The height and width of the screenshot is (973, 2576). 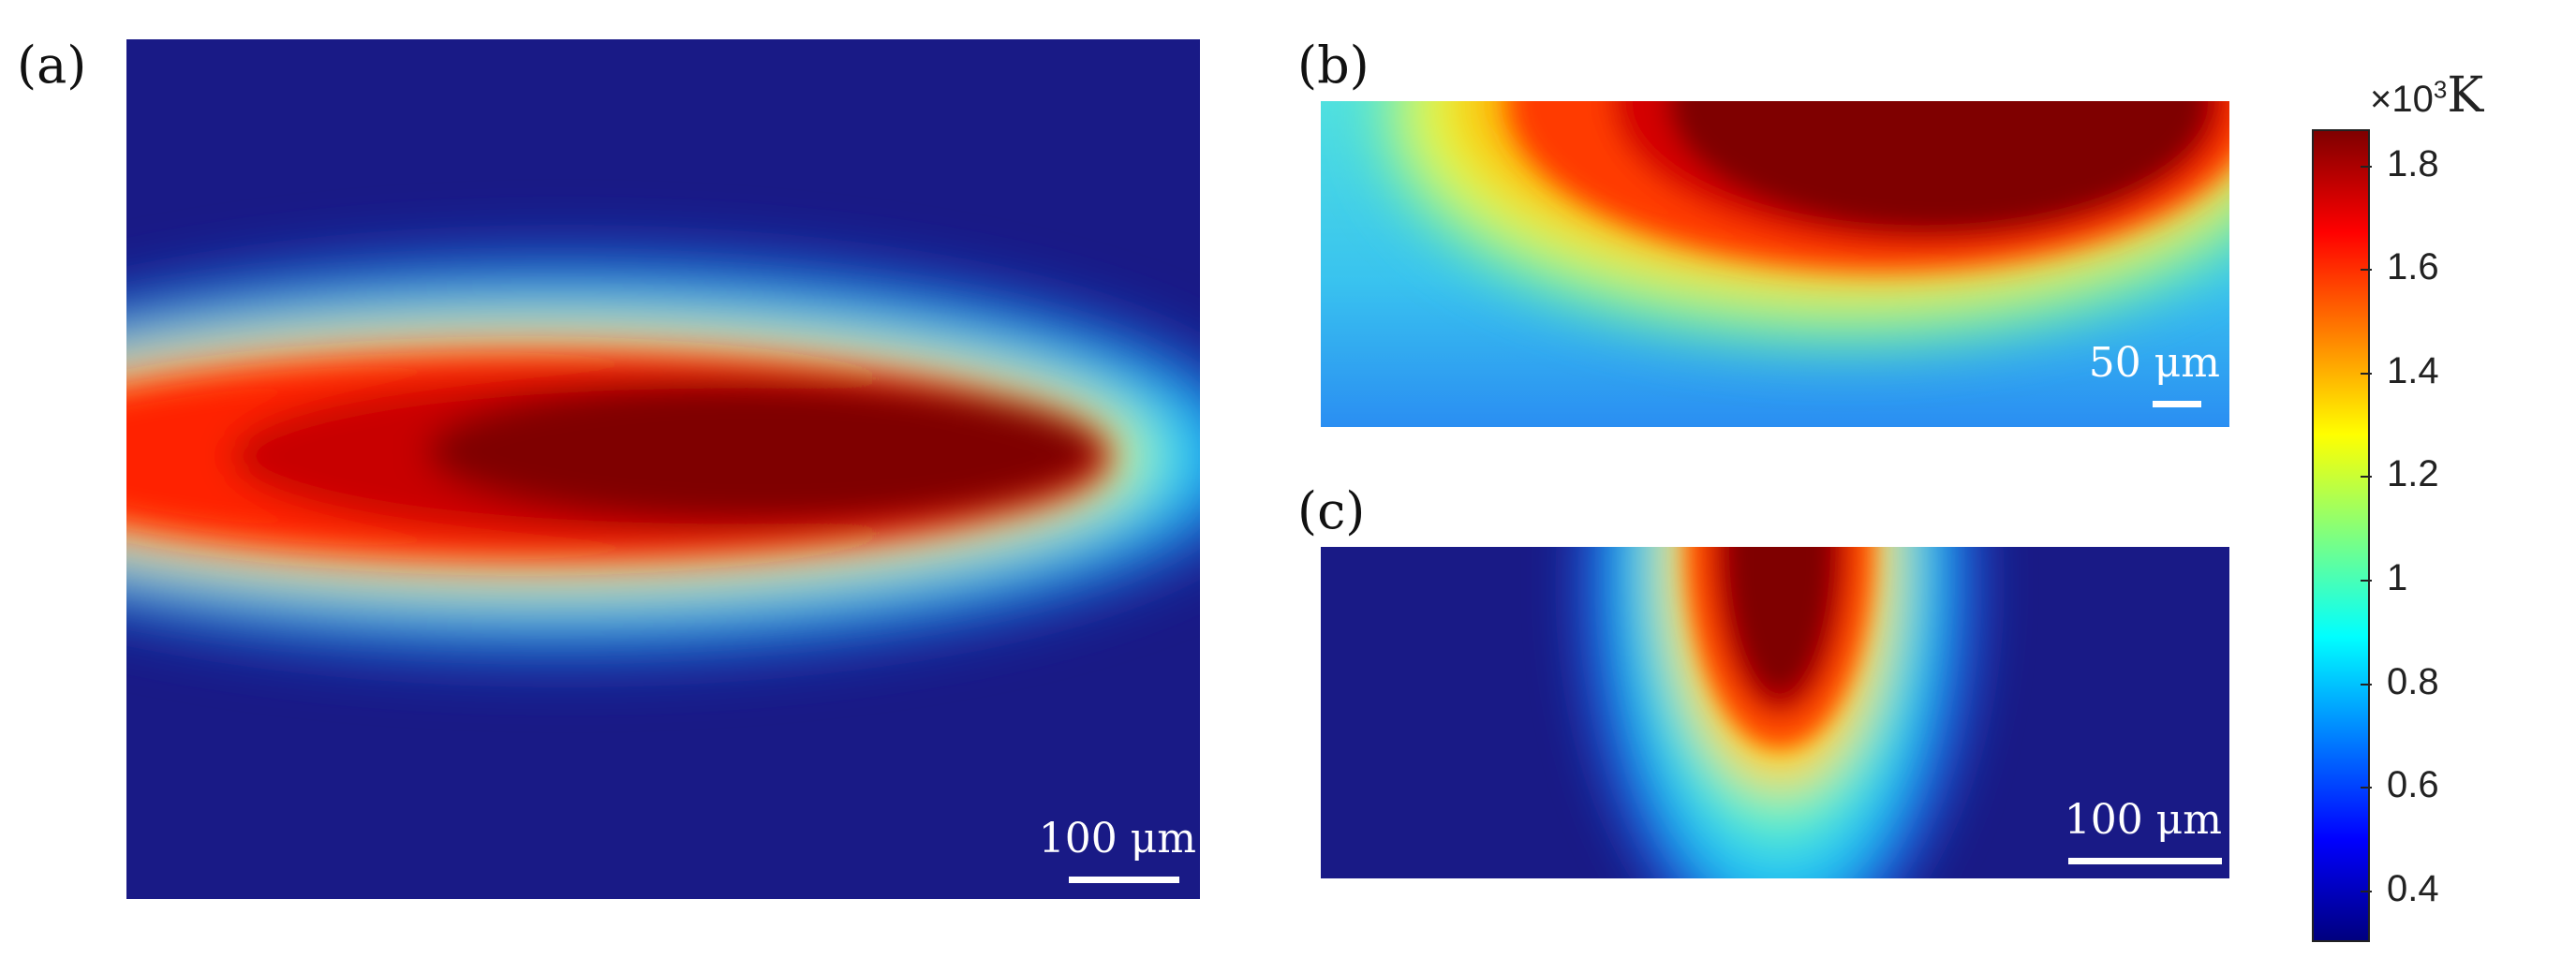 I want to click on scalebar-a-bar, so click(x=1124, y=880).